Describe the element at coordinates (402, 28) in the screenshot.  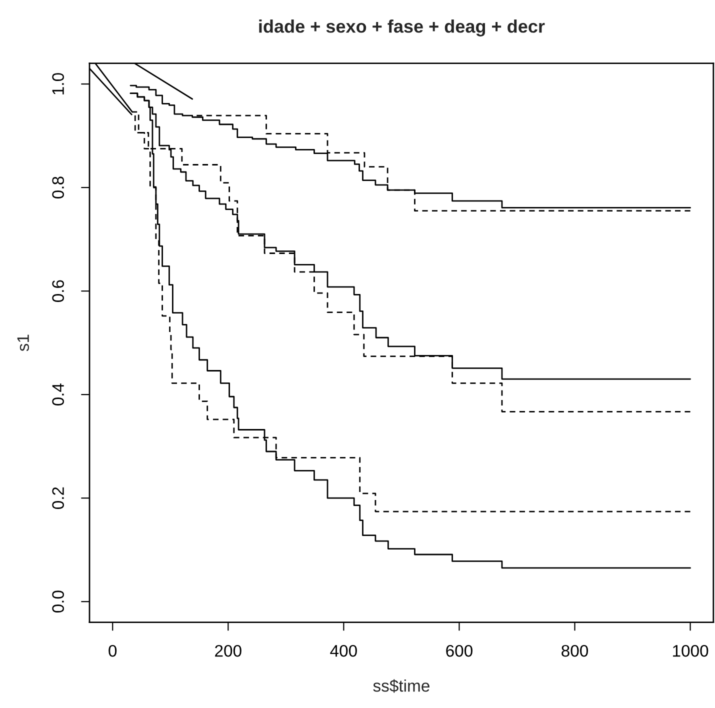
I see `chart-title: idade + sexo + fase + deag + decr` at that location.